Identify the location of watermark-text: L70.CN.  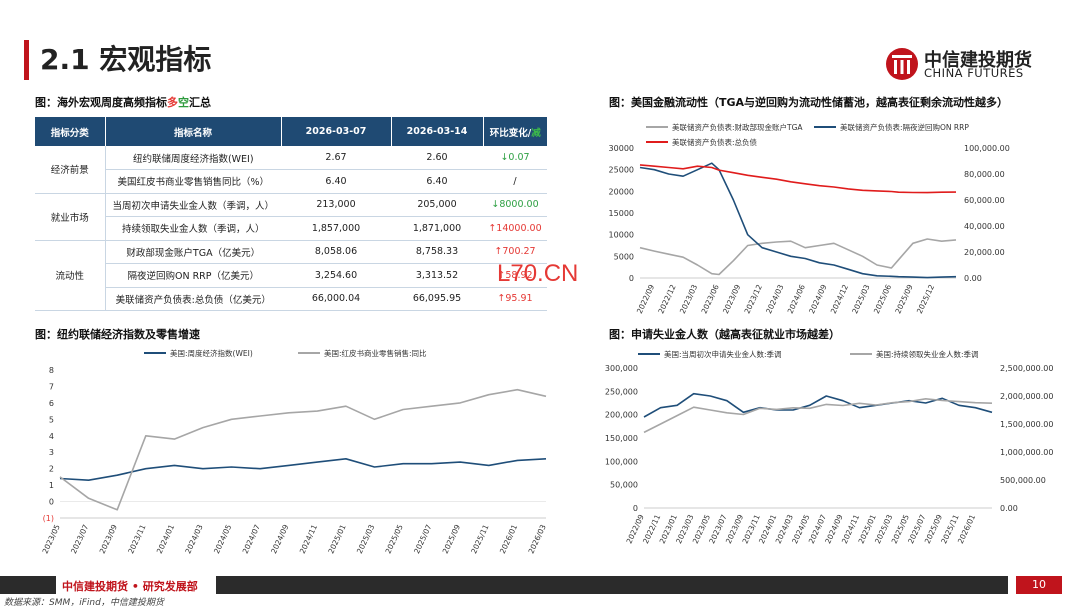
(538, 273).